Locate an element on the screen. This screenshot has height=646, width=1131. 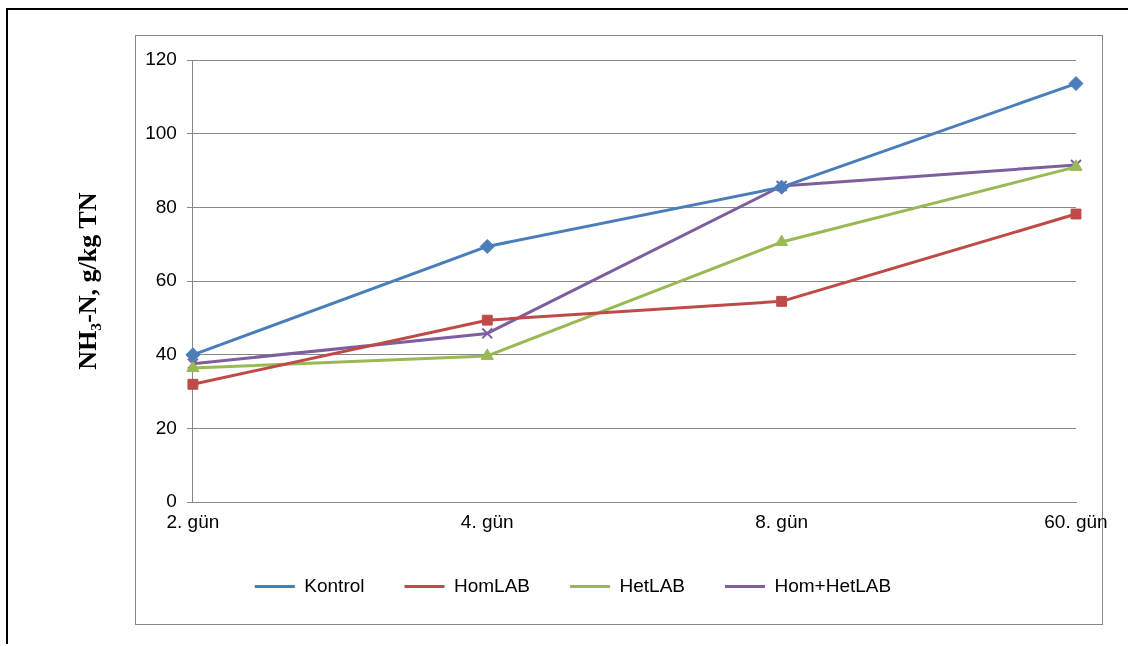
x-tick-label: 8. gün is located at coordinates (782, 521).